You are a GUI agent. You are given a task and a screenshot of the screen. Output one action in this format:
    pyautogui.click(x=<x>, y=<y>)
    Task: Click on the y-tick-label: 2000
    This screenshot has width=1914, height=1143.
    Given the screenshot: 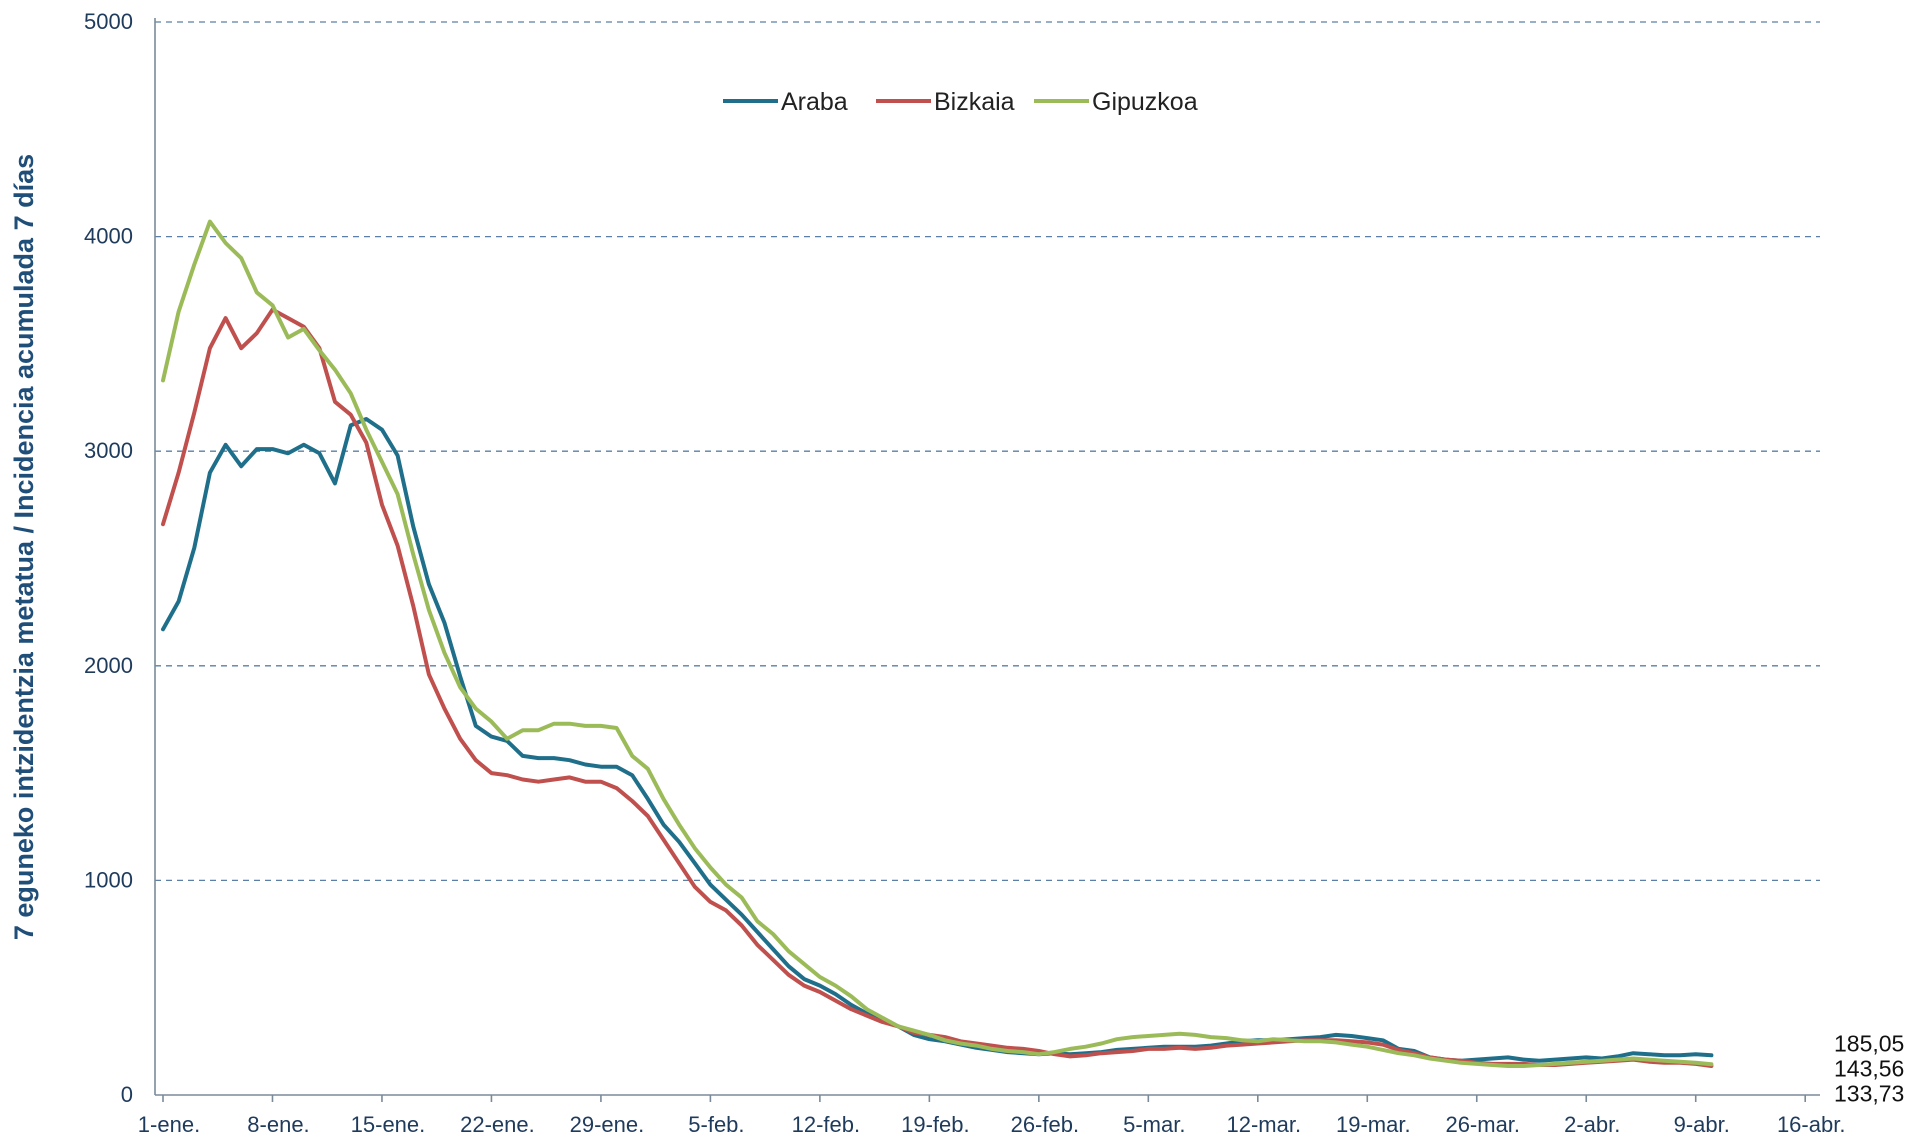 What is the action you would take?
    pyautogui.click(x=108, y=665)
    